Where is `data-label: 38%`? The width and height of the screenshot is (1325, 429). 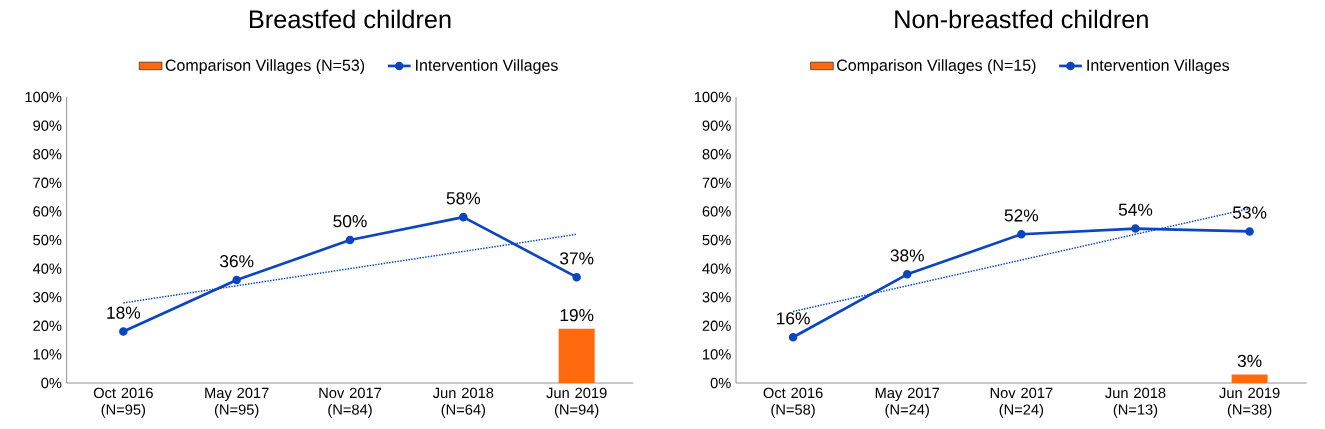 data-label: 38% is located at coordinates (907, 255).